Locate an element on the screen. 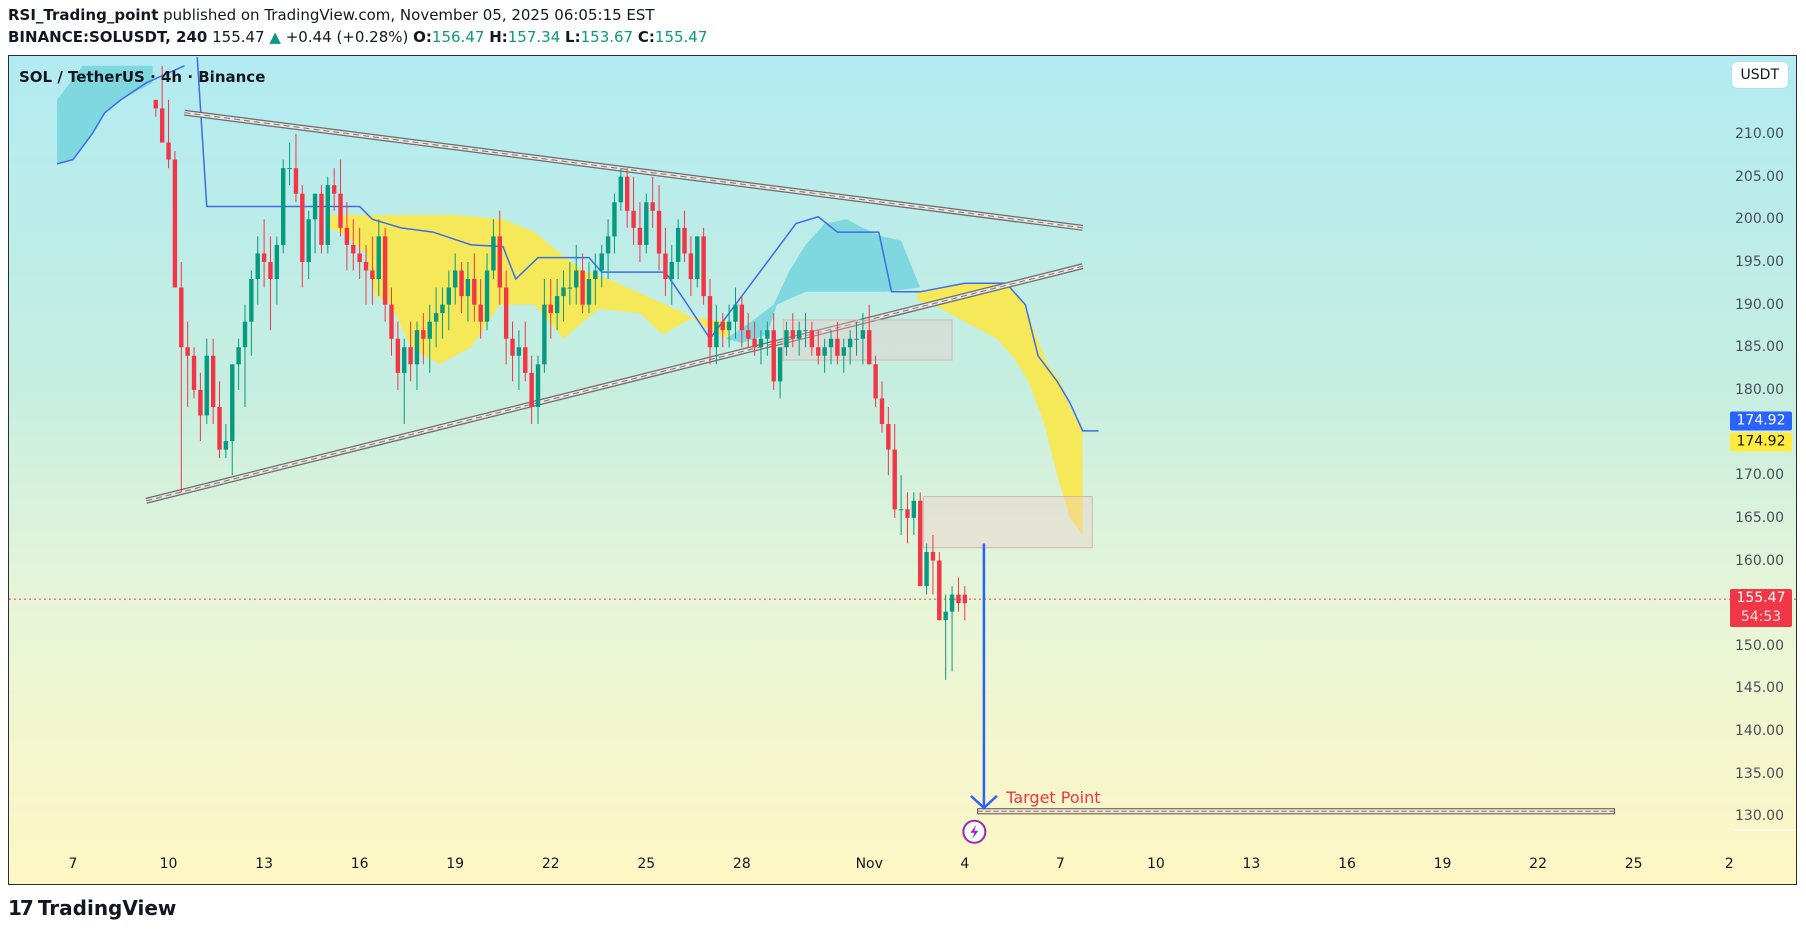 Image resolution: width=1806 pixels, height=932 pixels. time-tick: 4 is located at coordinates (965, 864).